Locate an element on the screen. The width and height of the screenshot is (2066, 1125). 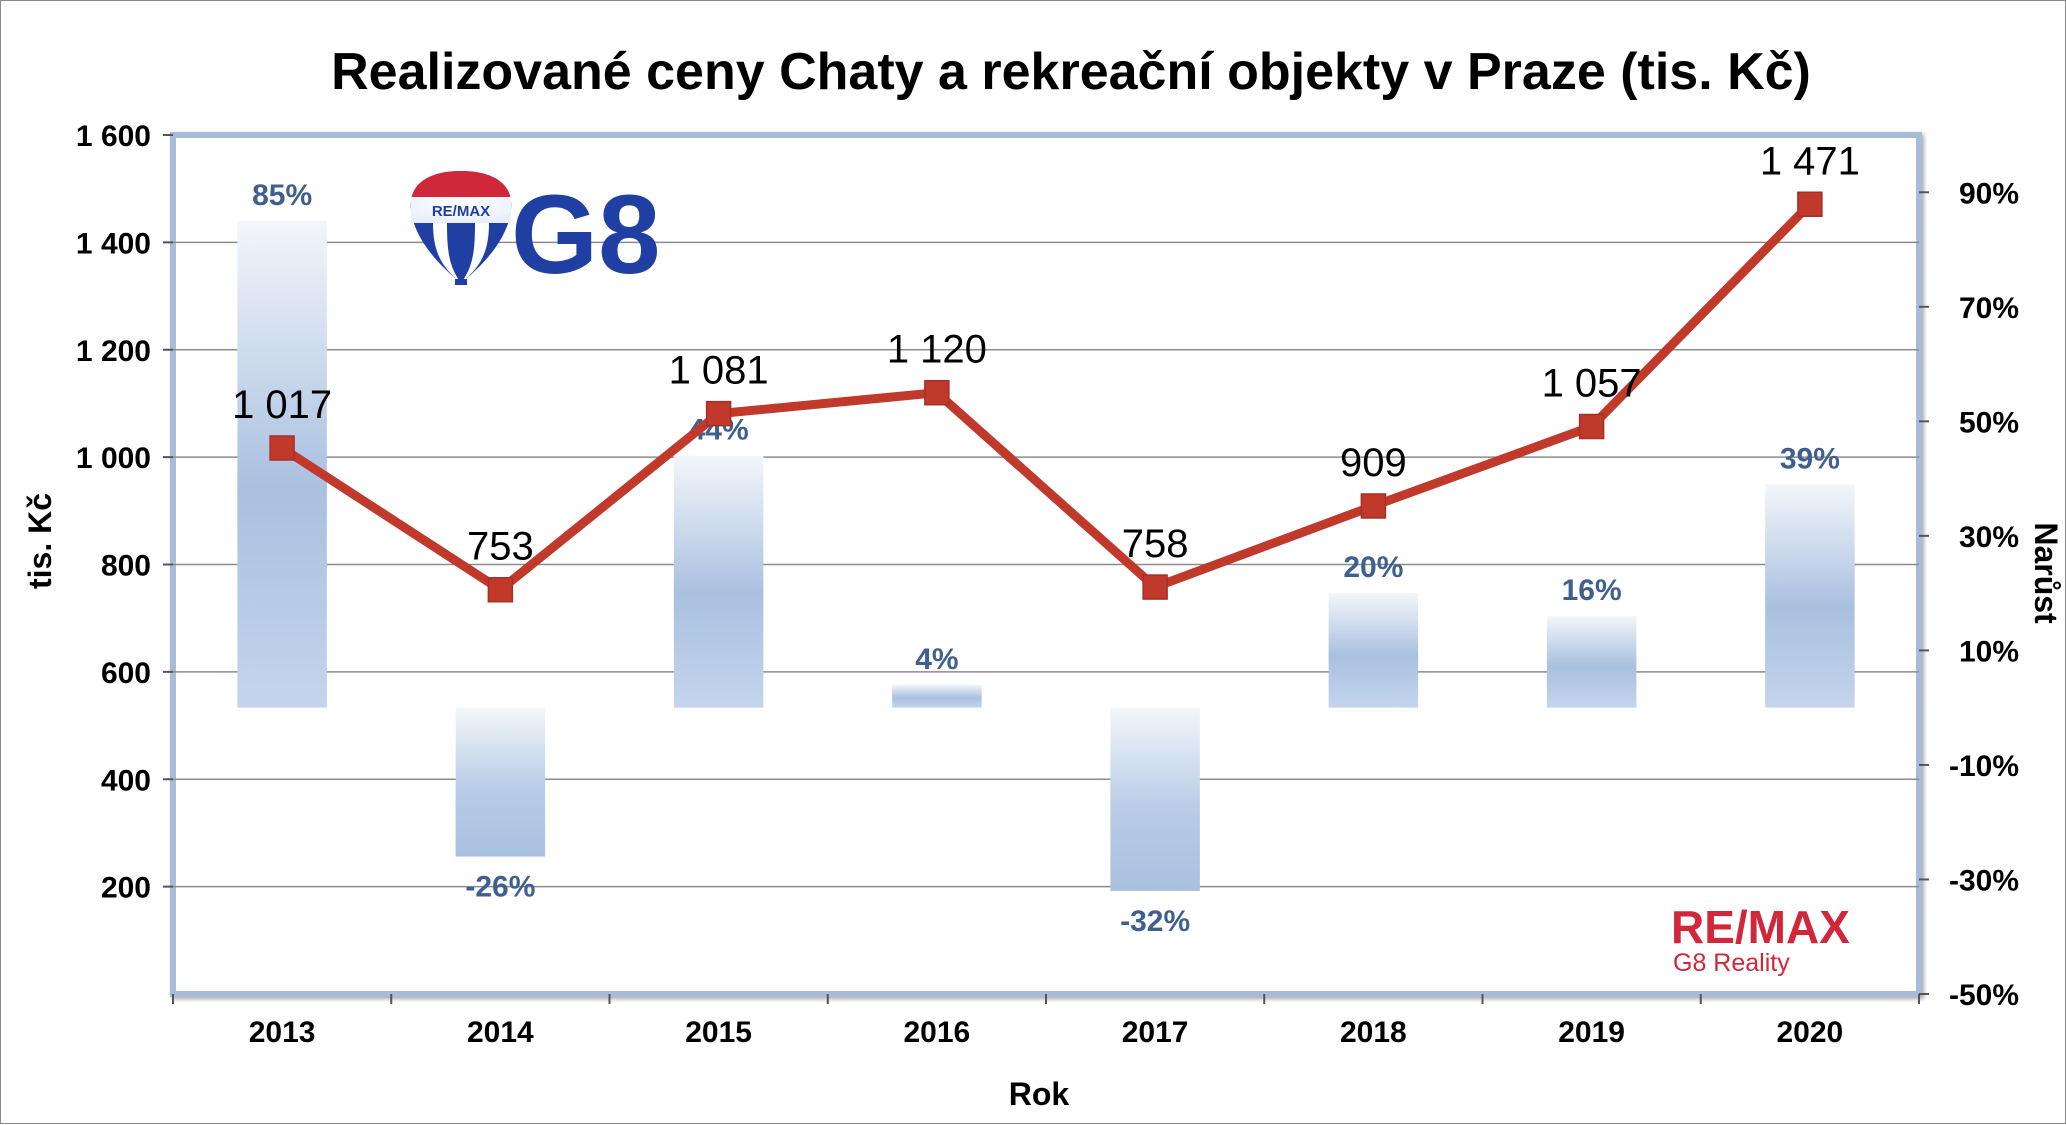
x-tick-label: 2016 is located at coordinates (937, 1032).